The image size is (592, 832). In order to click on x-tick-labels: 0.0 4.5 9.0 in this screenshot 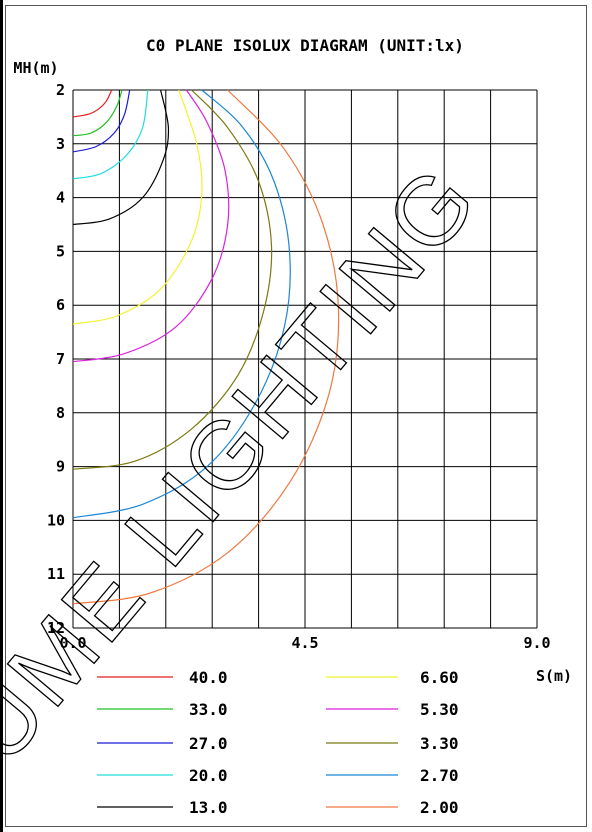, I will do `click(304, 643)`.